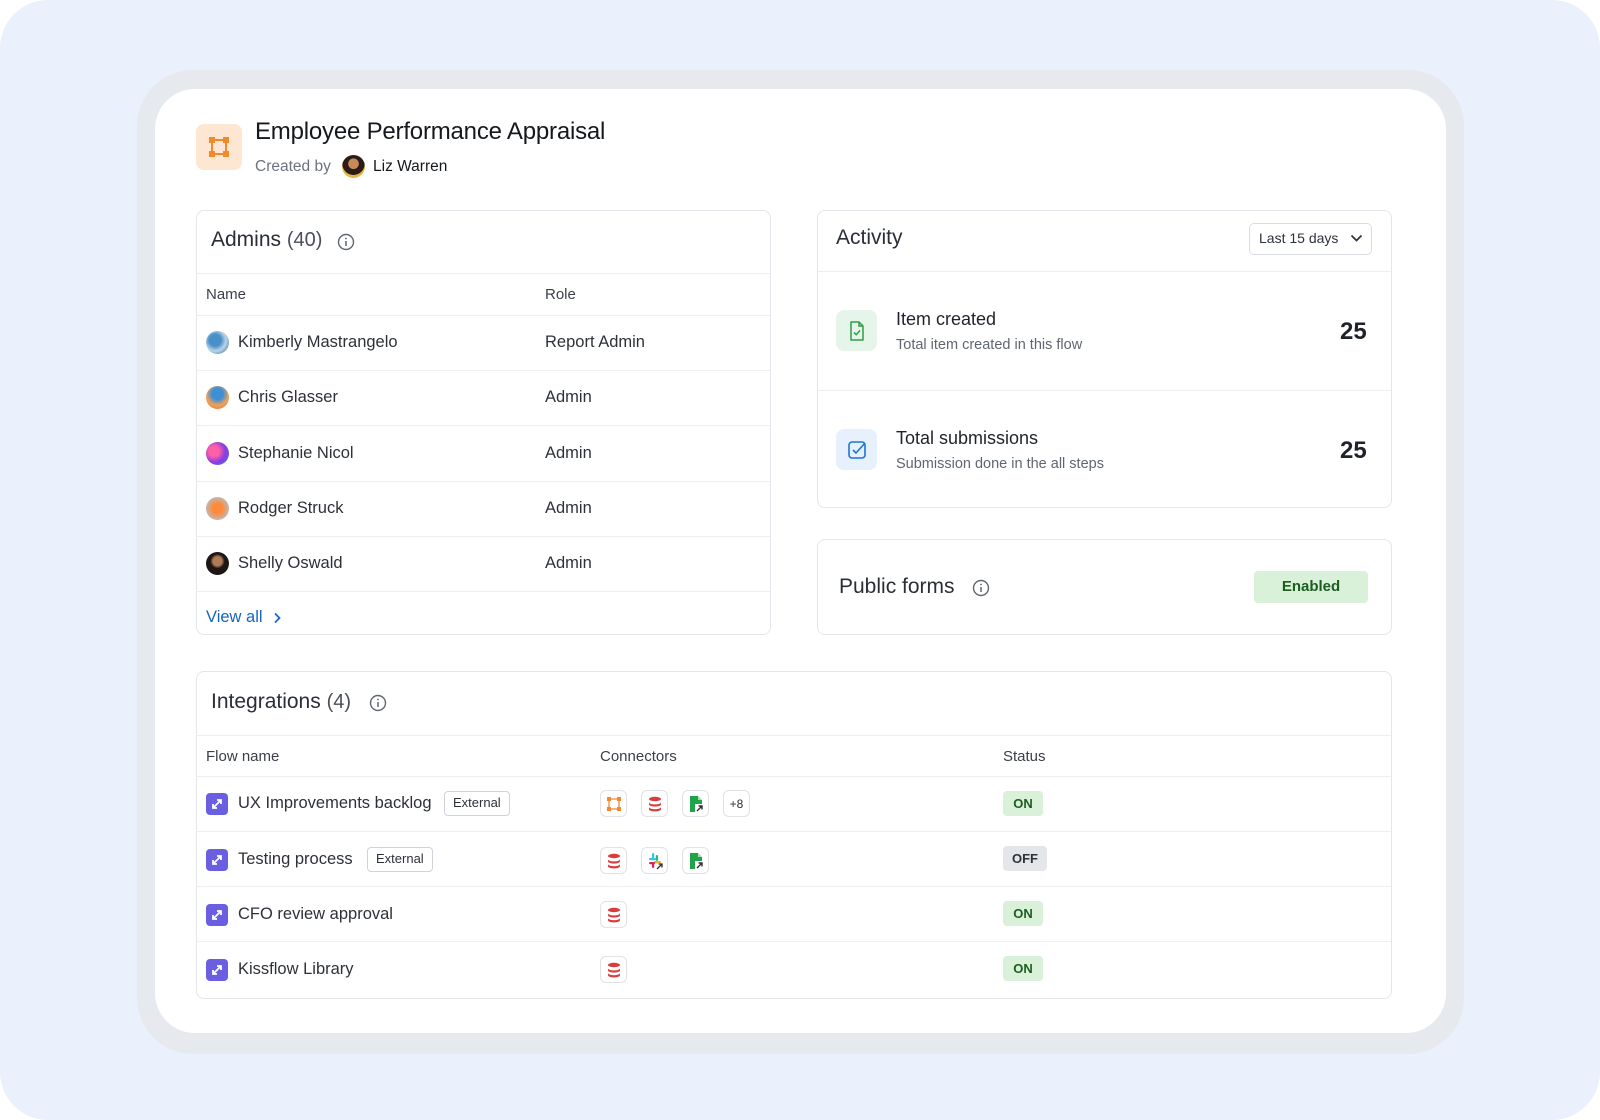  I want to click on flow-name: CFO review approval, so click(315, 914).